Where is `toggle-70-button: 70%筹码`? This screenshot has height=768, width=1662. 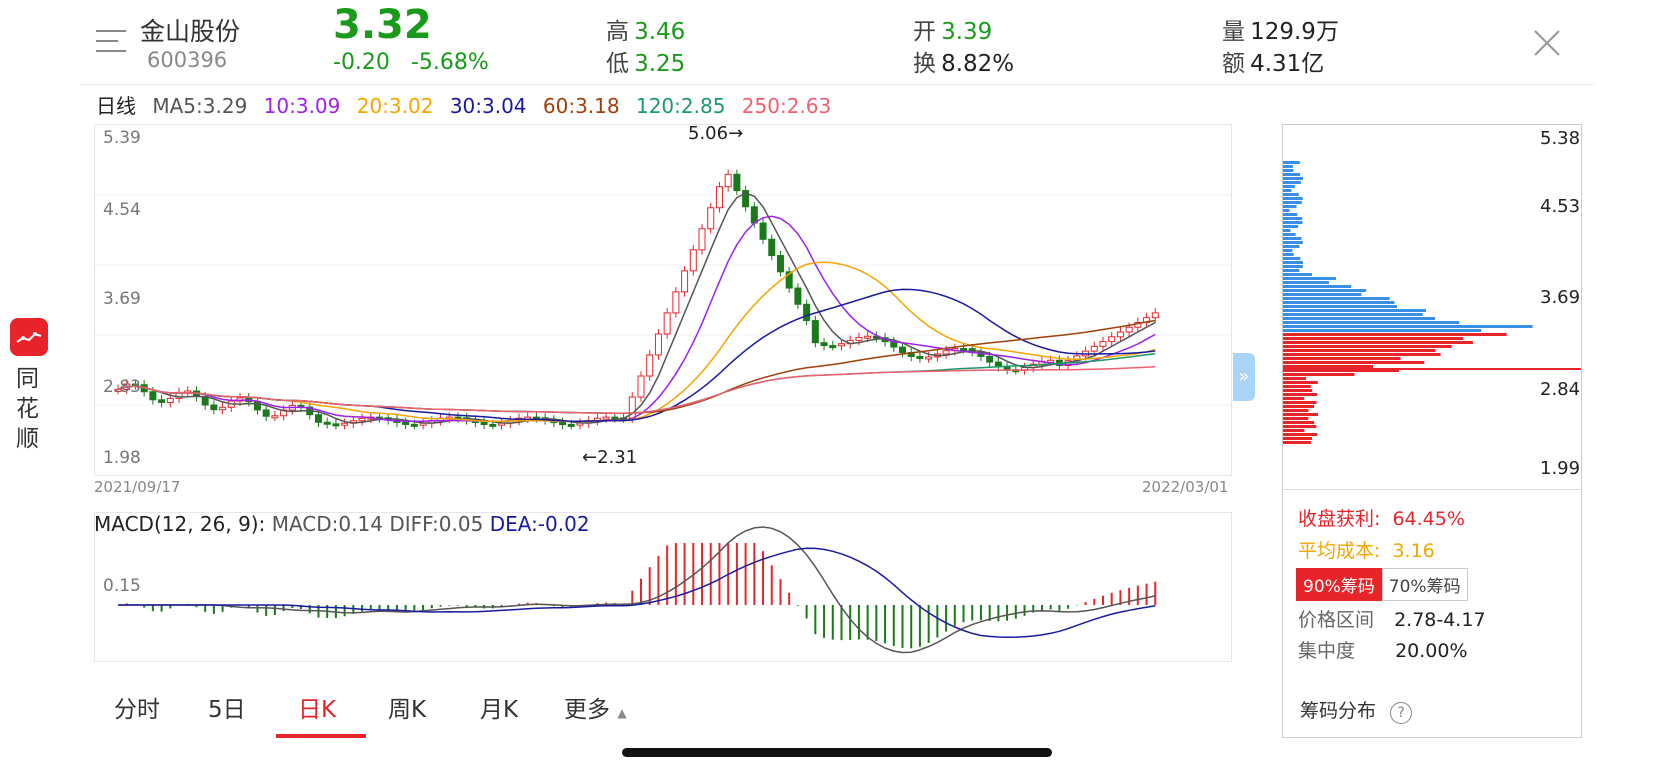
toggle-70-button: 70%筹码 is located at coordinates (1424, 584).